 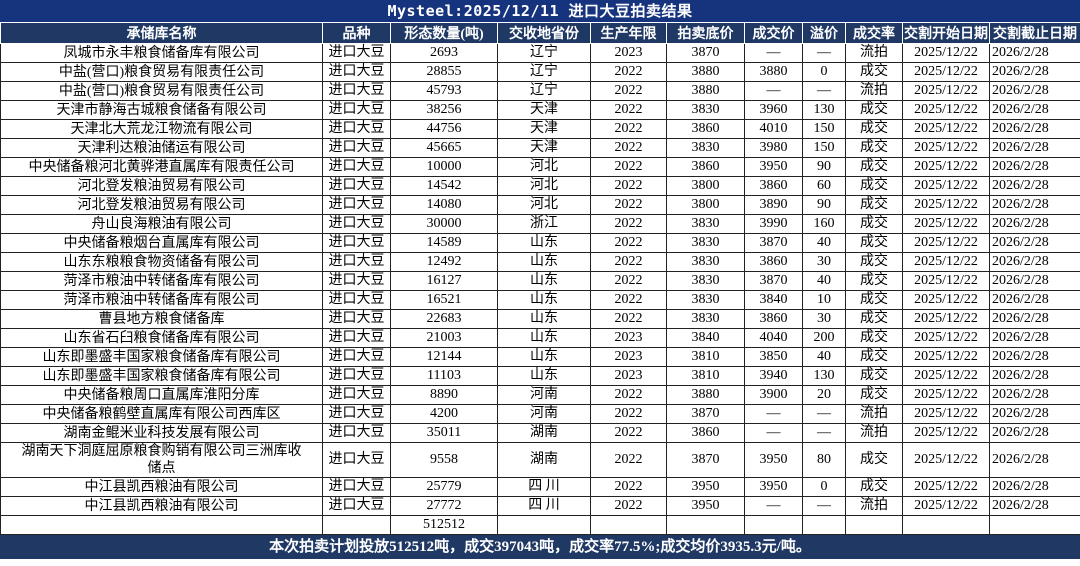 What do you see at coordinates (773, 205) in the screenshot?
I see `cell: 3890` at bounding box center [773, 205].